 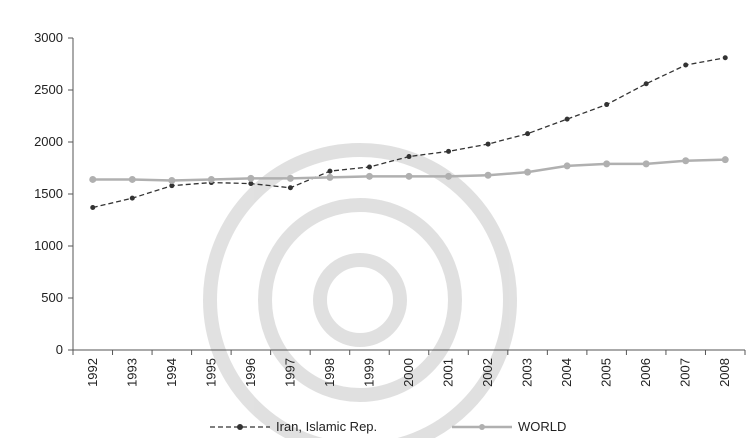 I want to click on legend-label: WORLD, so click(x=542, y=426).